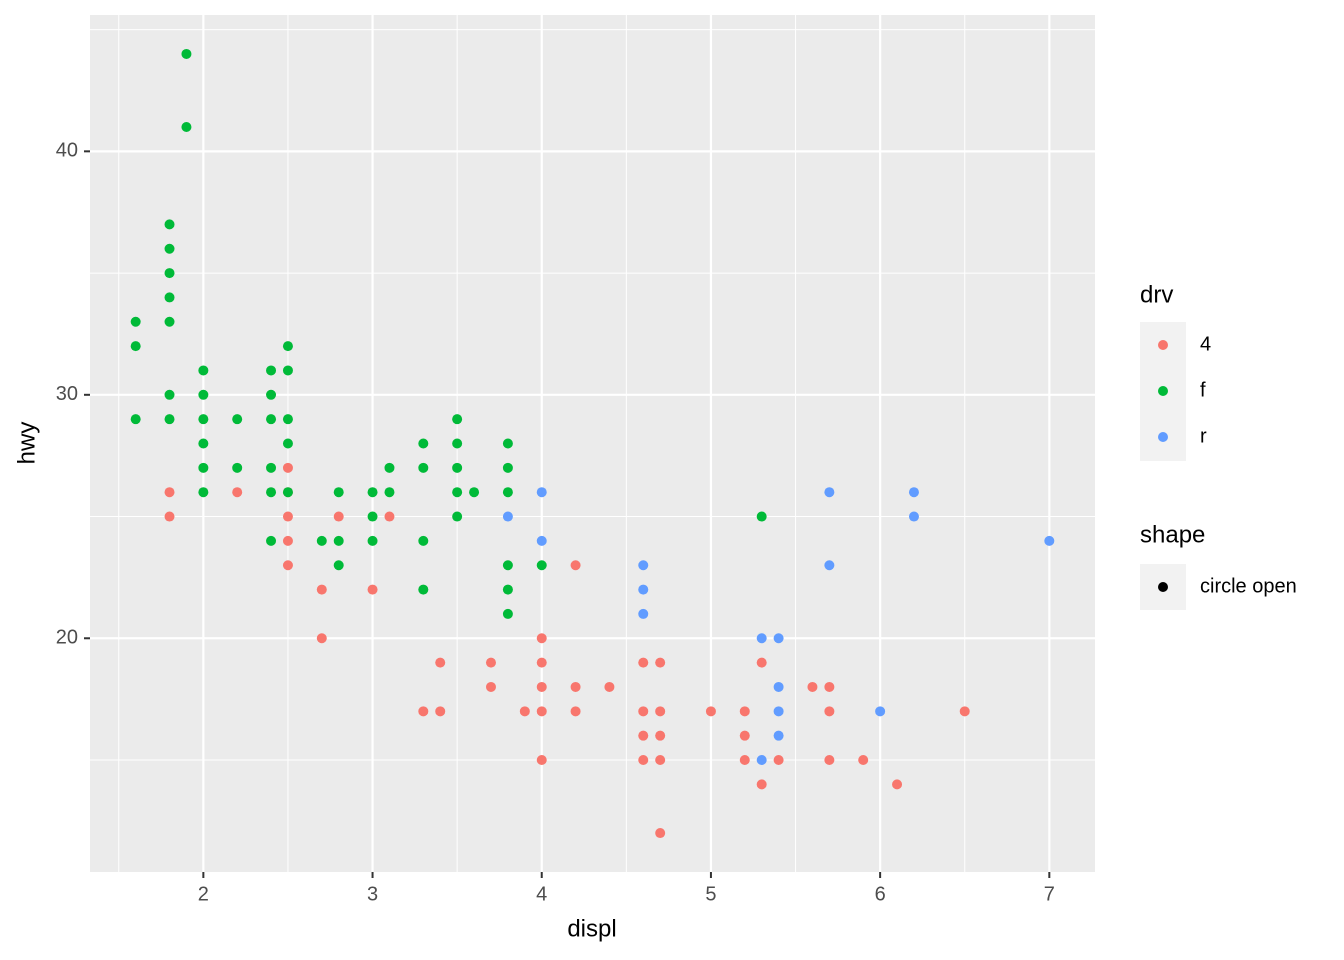  What do you see at coordinates (710, 894) in the screenshot?
I see `x-tick-label: 5` at bounding box center [710, 894].